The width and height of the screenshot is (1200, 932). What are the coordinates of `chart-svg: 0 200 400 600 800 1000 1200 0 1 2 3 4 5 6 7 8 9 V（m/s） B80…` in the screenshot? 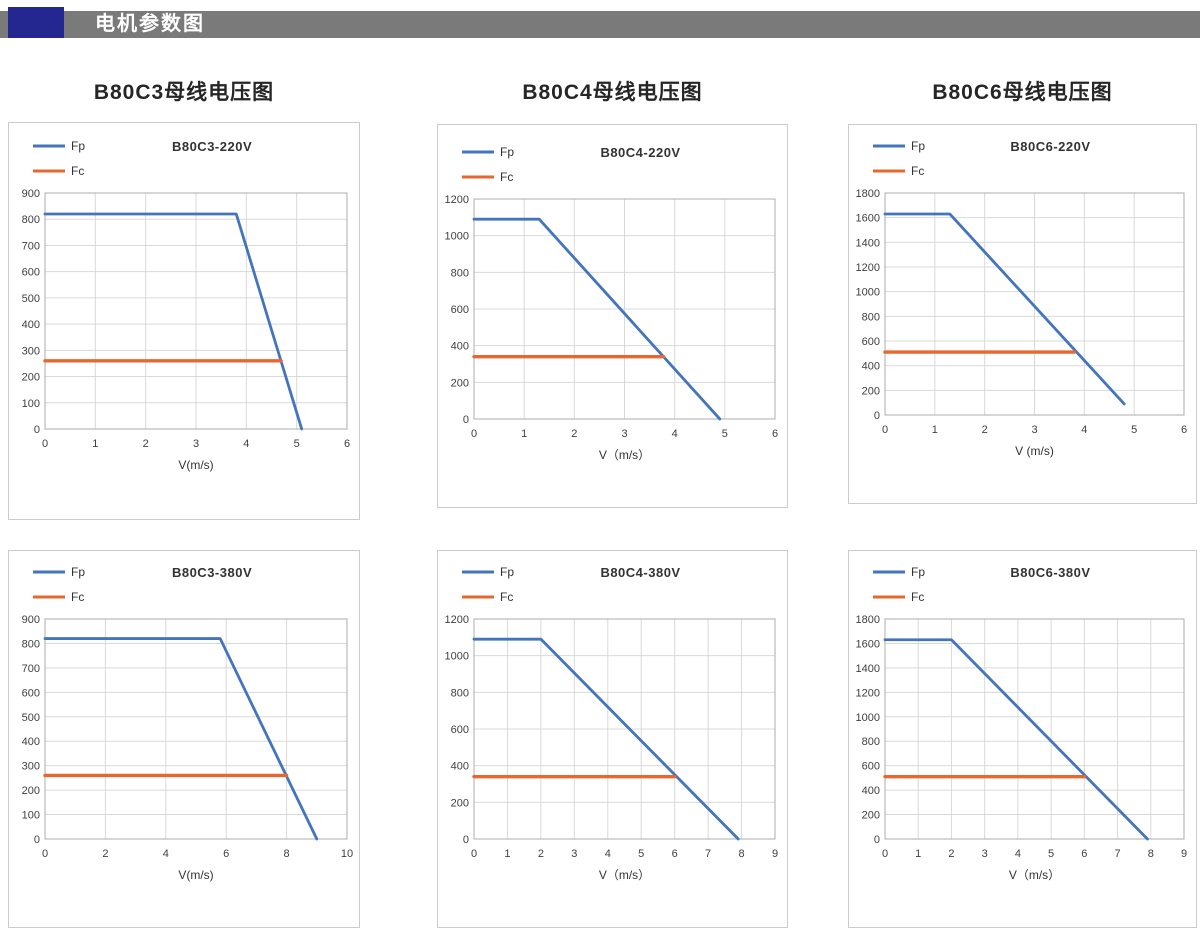 It's located at (612, 723).